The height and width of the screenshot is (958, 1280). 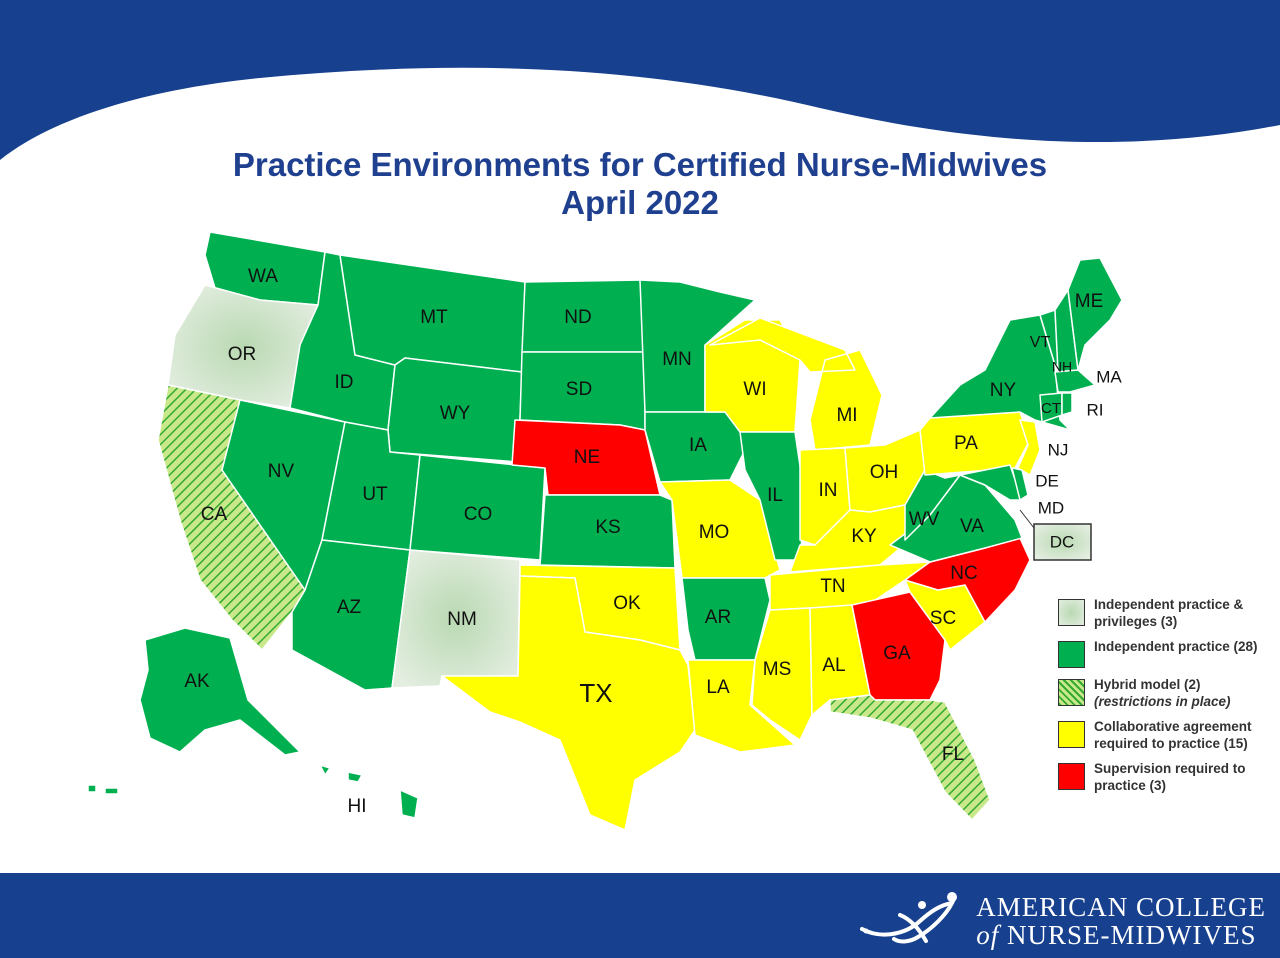 What do you see at coordinates (434, 317) in the screenshot?
I see `label-MT: MT` at bounding box center [434, 317].